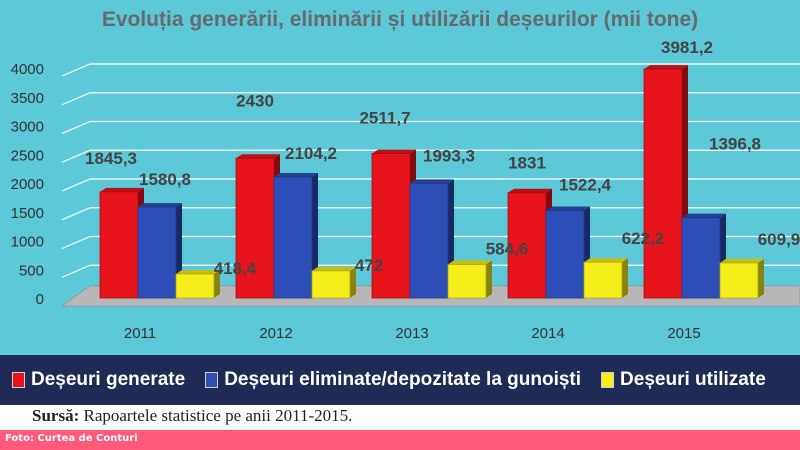 The width and height of the screenshot is (800, 450). What do you see at coordinates (687, 47) in the screenshot?
I see `data-label: 3981,2` at bounding box center [687, 47].